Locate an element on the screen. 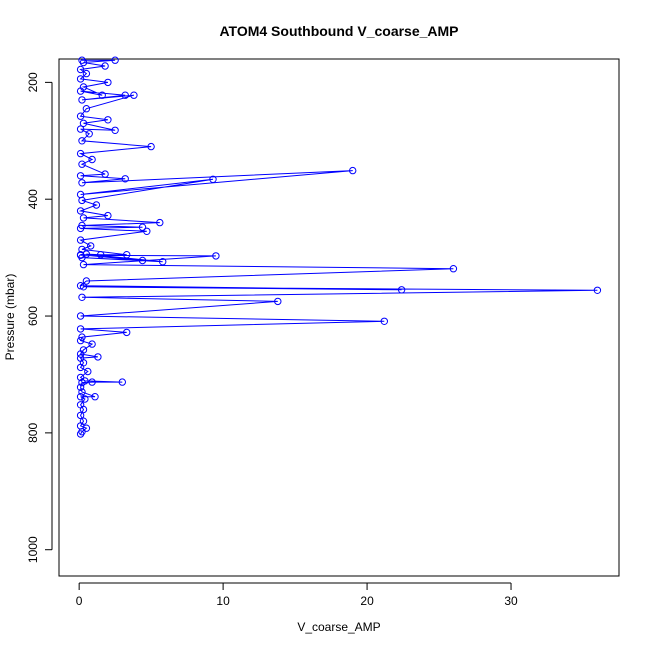 This screenshot has width=650, height=650. x-axis: 0 10 20 30 is located at coordinates (297, 595).